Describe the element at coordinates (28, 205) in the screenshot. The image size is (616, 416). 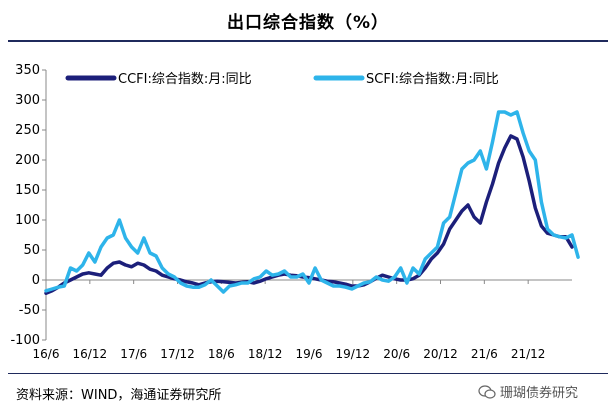
I see `y-tick-labels: -100 -50 0 50 100 150 200 250 300 350` at that location.